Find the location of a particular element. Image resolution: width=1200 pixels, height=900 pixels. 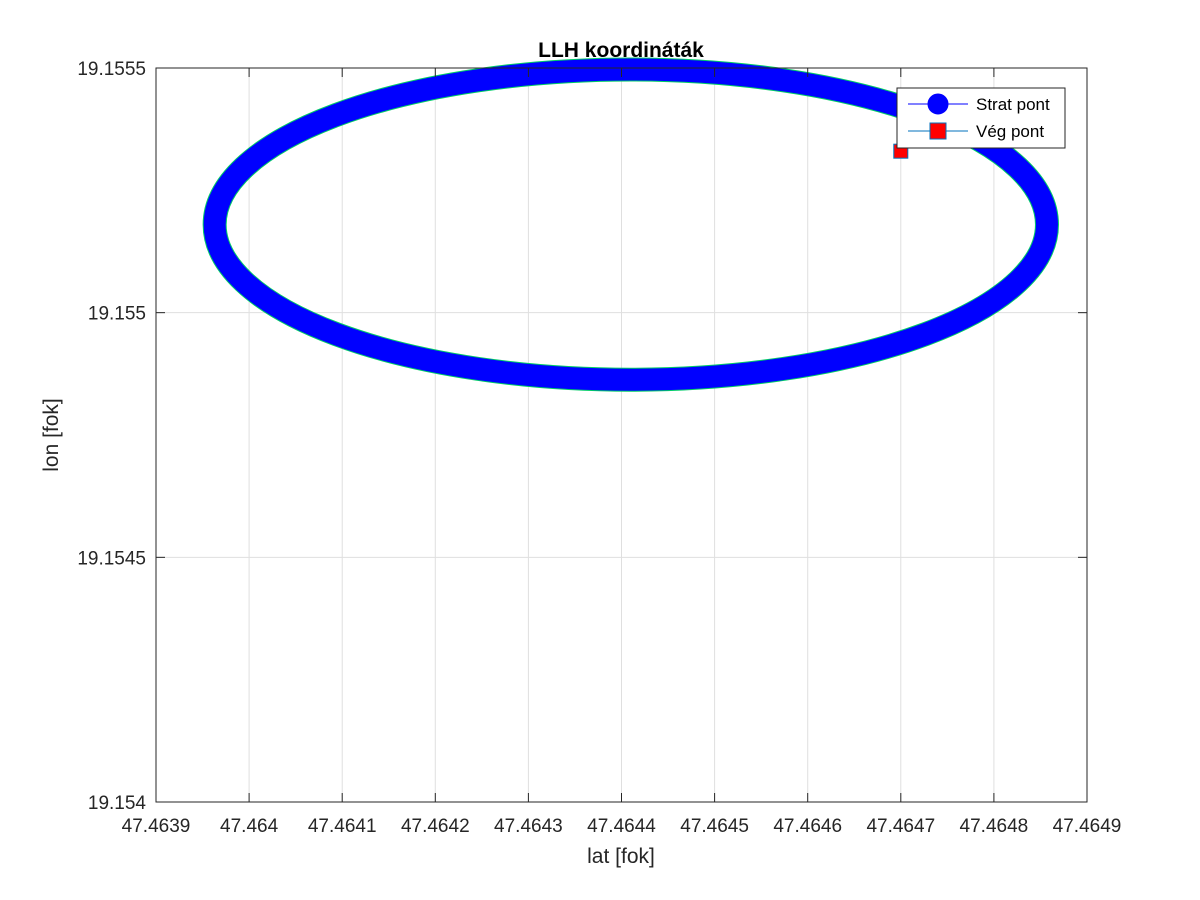

x-tick-label: 47.4644 is located at coordinates (621, 826).